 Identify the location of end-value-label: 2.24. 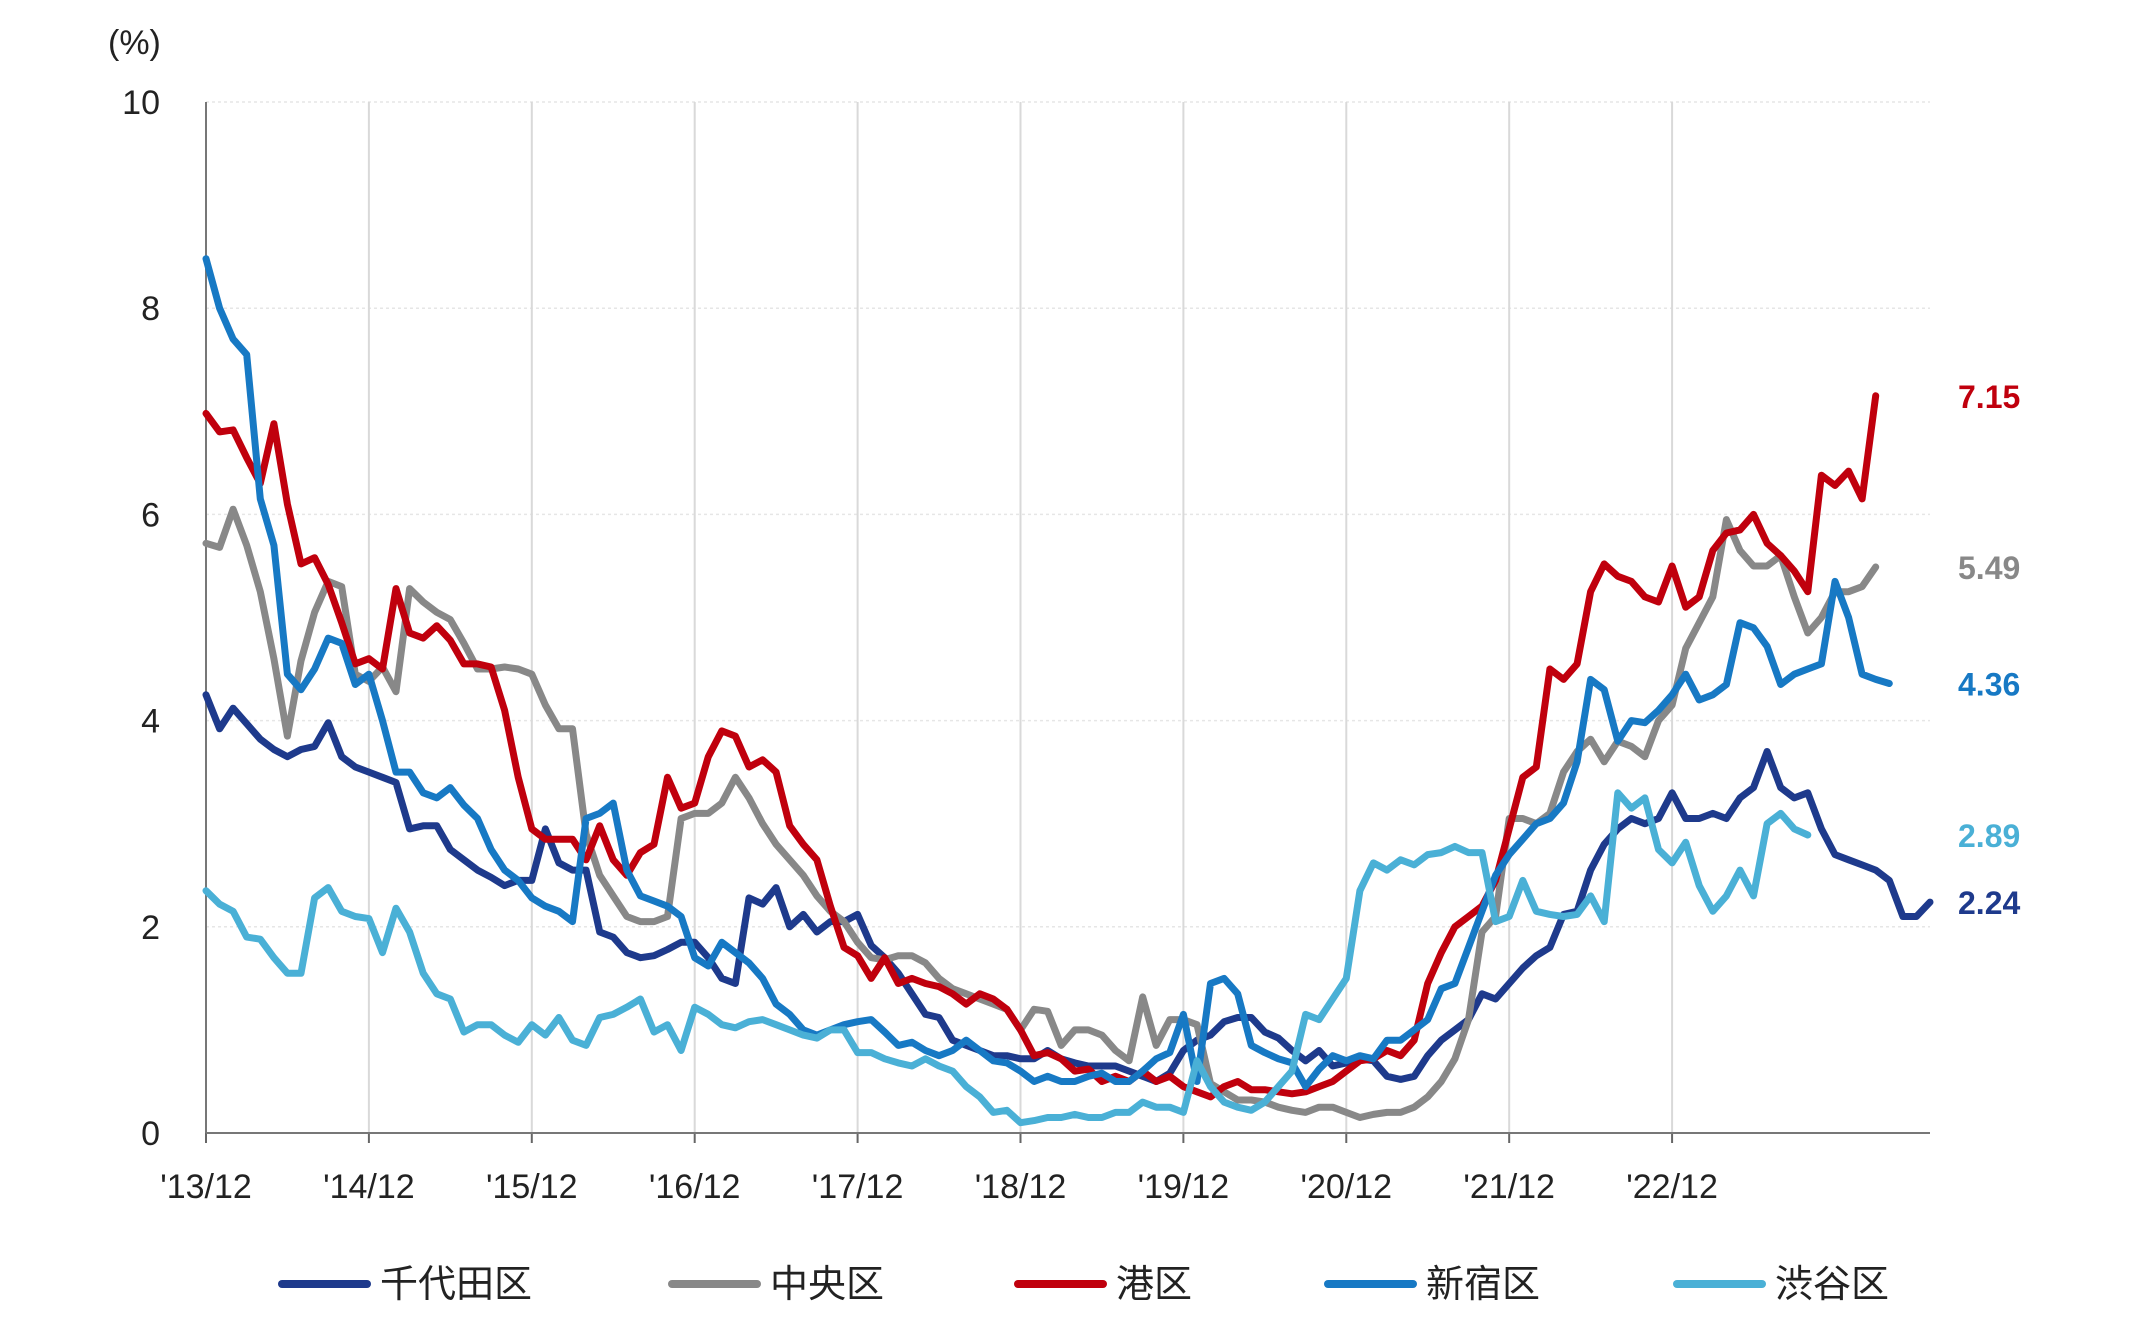
(1989, 903).